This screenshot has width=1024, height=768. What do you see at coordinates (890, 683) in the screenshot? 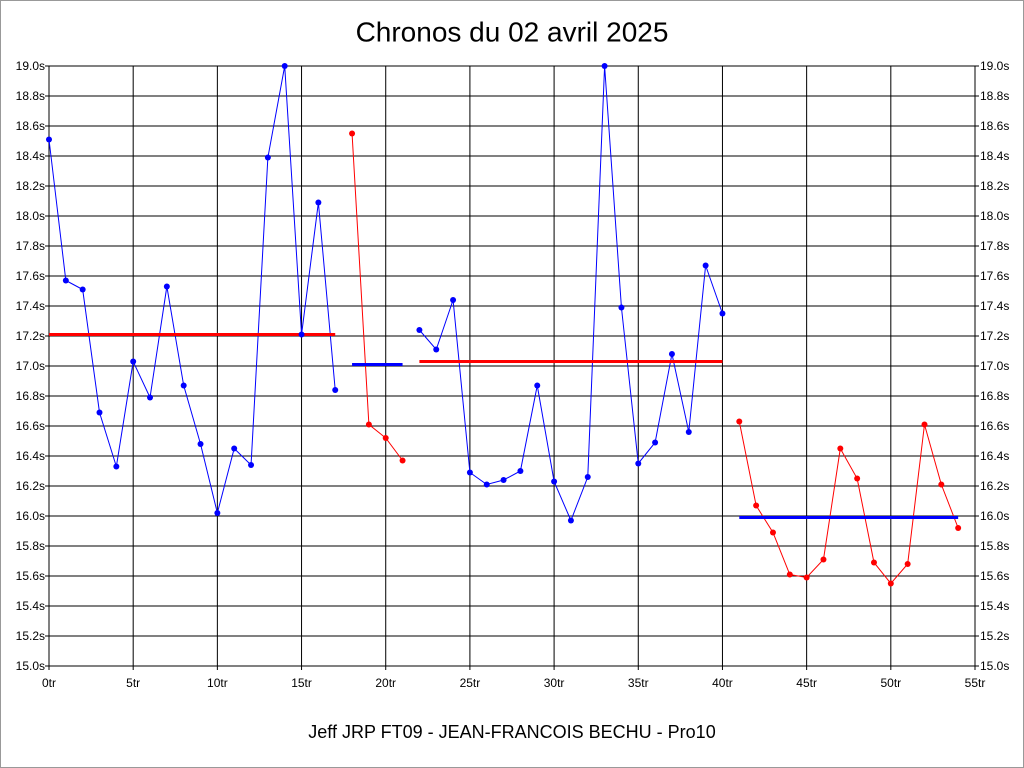
I see `x-tick-label: 50tr` at bounding box center [890, 683].